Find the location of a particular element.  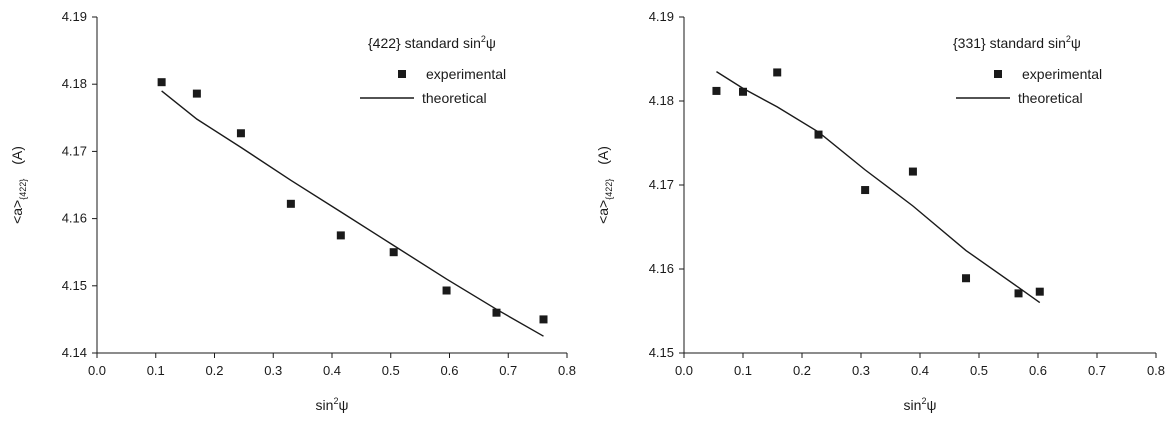

chart-annotation: {331} standard sin2ψ is located at coordinates (1017, 42).